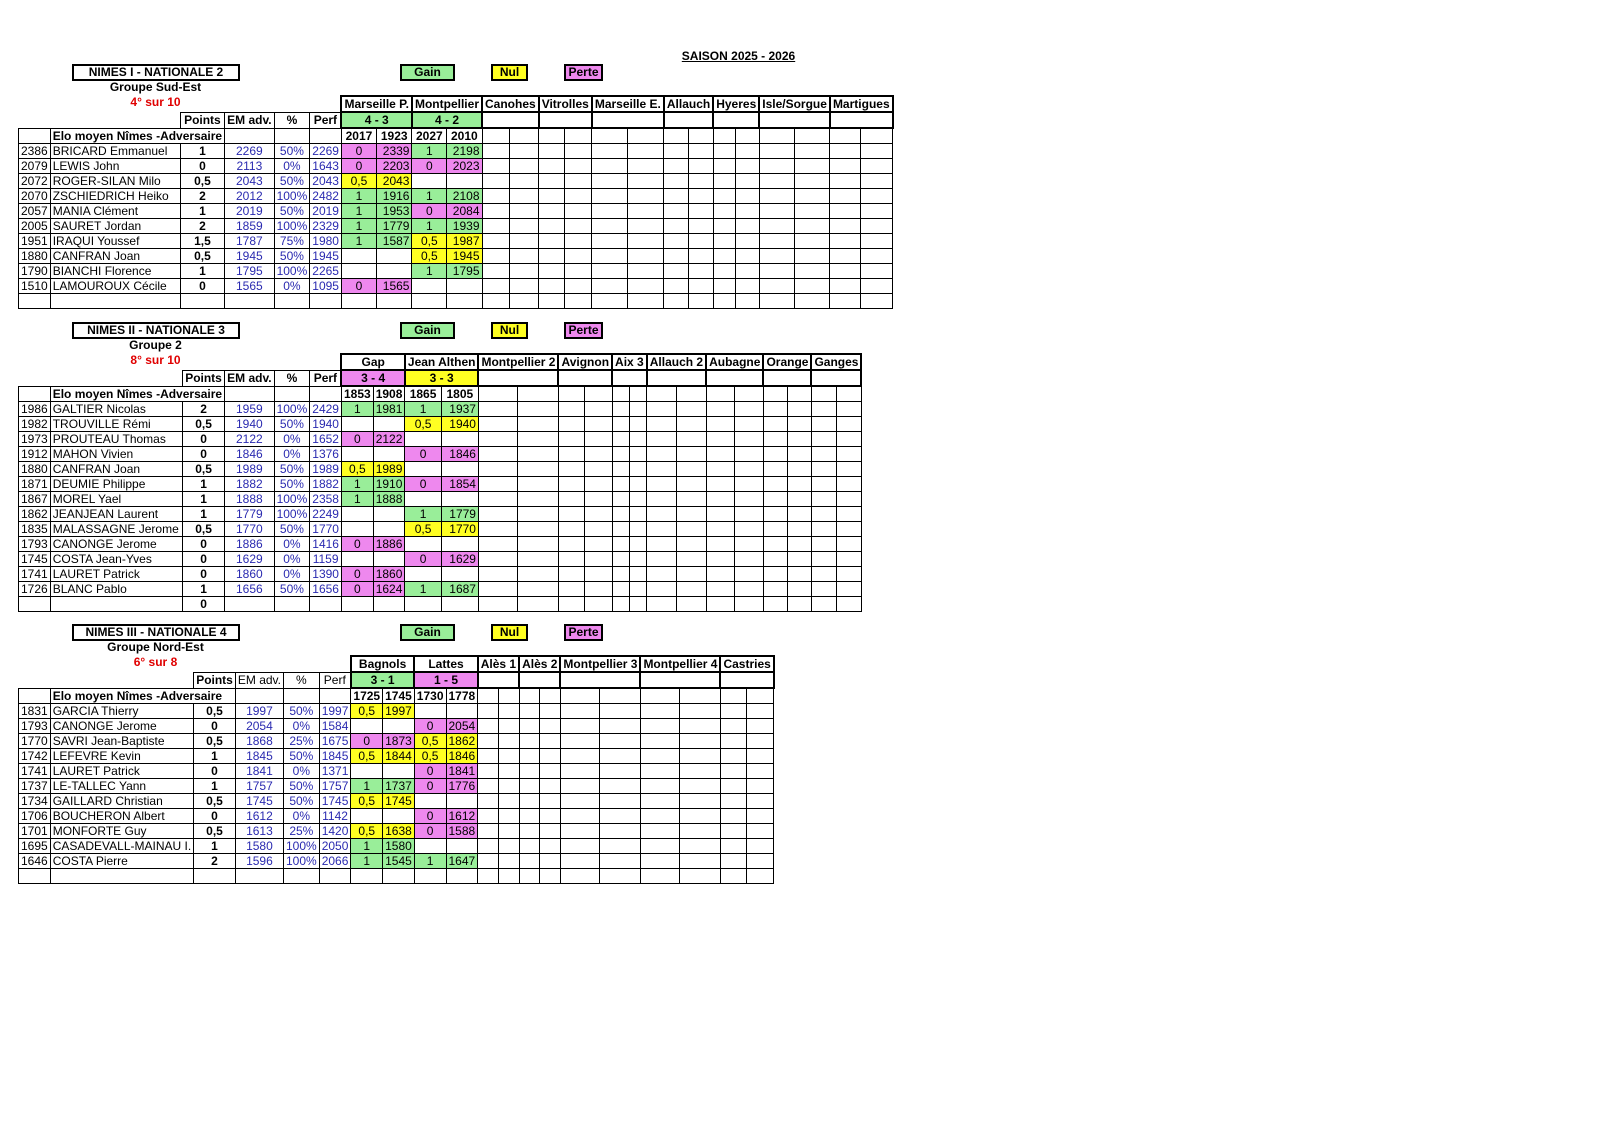 The height and width of the screenshot is (1131, 1600). Describe the element at coordinates (259, 741) in the screenshot. I see `player-em-adv: 1868` at that location.